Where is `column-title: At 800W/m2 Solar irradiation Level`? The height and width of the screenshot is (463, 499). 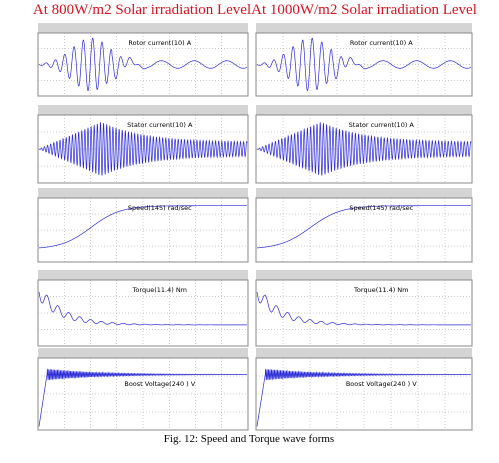 column-title: At 800W/m2 Solar irradiation Level is located at coordinates (142, 10).